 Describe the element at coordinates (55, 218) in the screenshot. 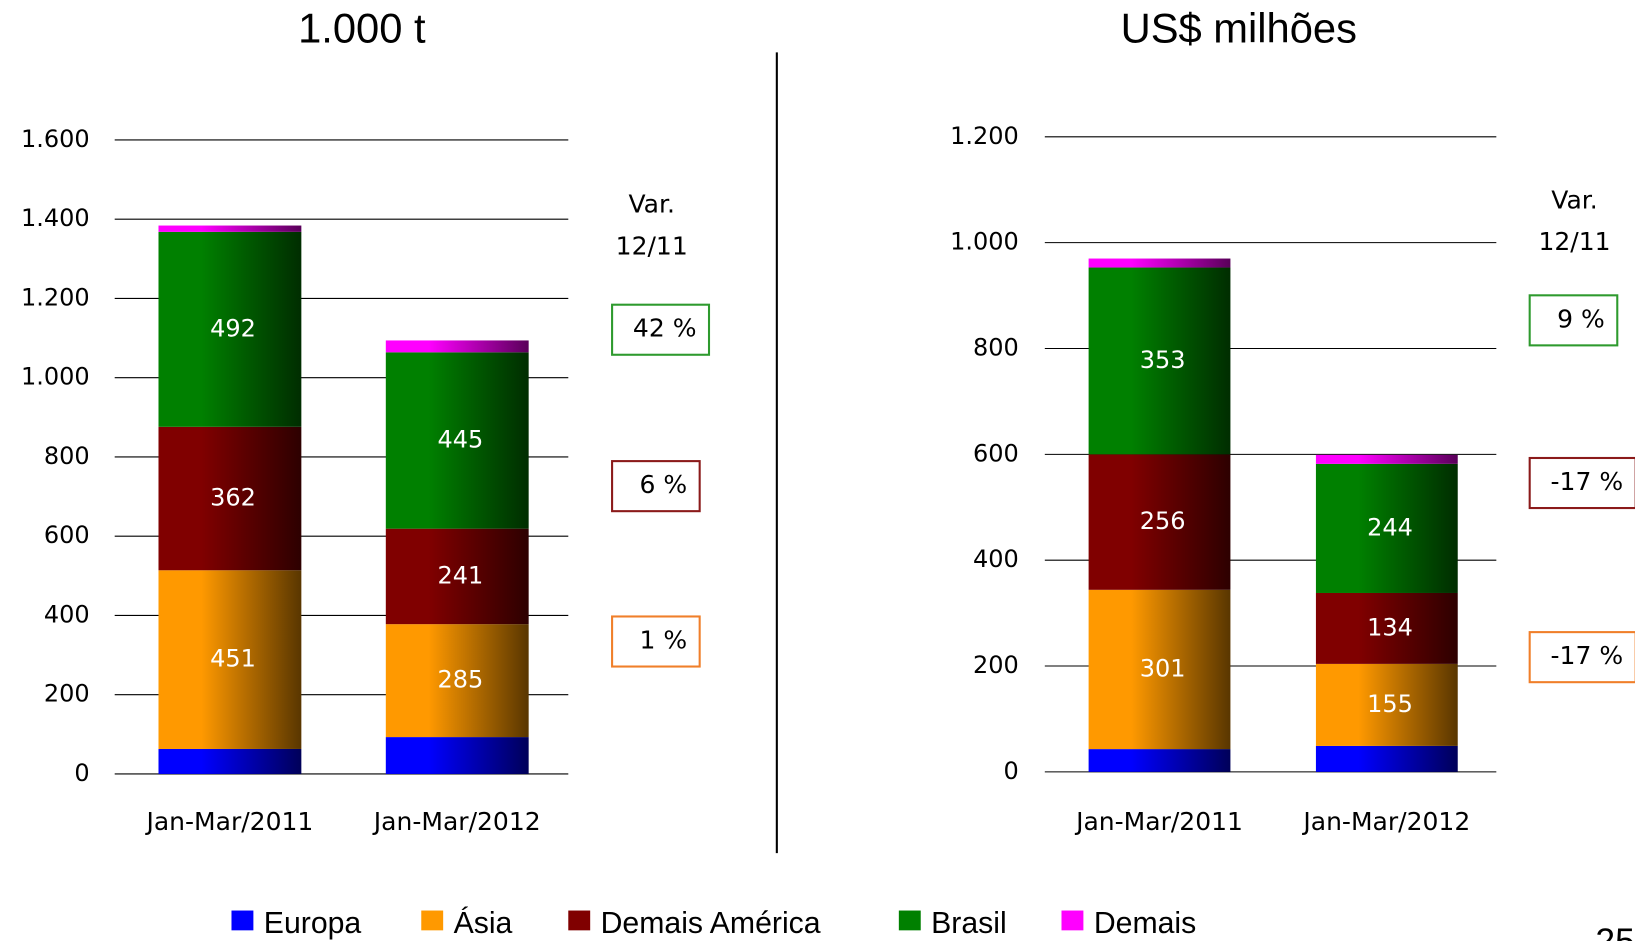

I see `y-tick-label: 1.400` at that location.